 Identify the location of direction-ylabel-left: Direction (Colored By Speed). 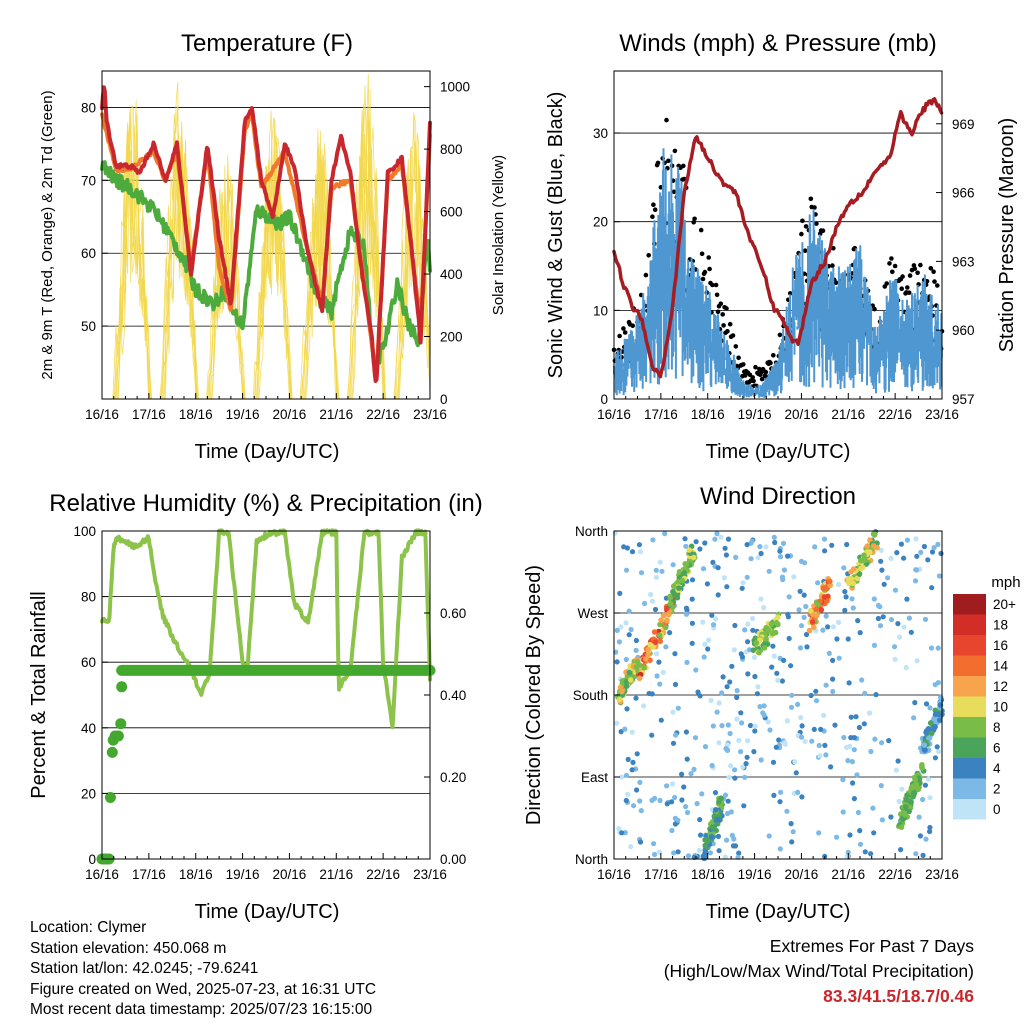
(534, 695).